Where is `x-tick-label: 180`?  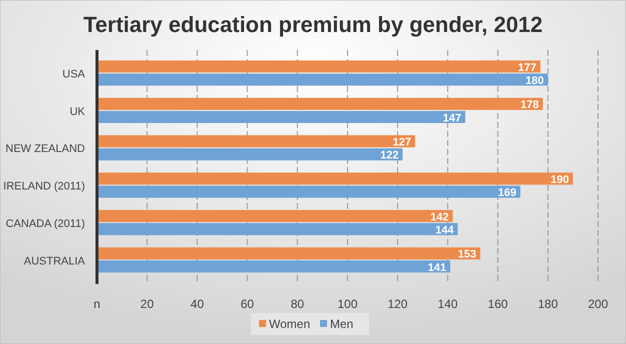 x-tick-label: 180 is located at coordinates (548, 304).